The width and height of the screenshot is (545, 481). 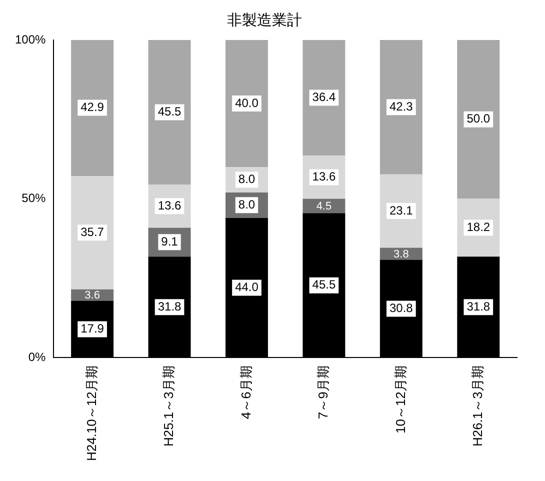 I want to click on data-label: 42.9, so click(x=92, y=107).